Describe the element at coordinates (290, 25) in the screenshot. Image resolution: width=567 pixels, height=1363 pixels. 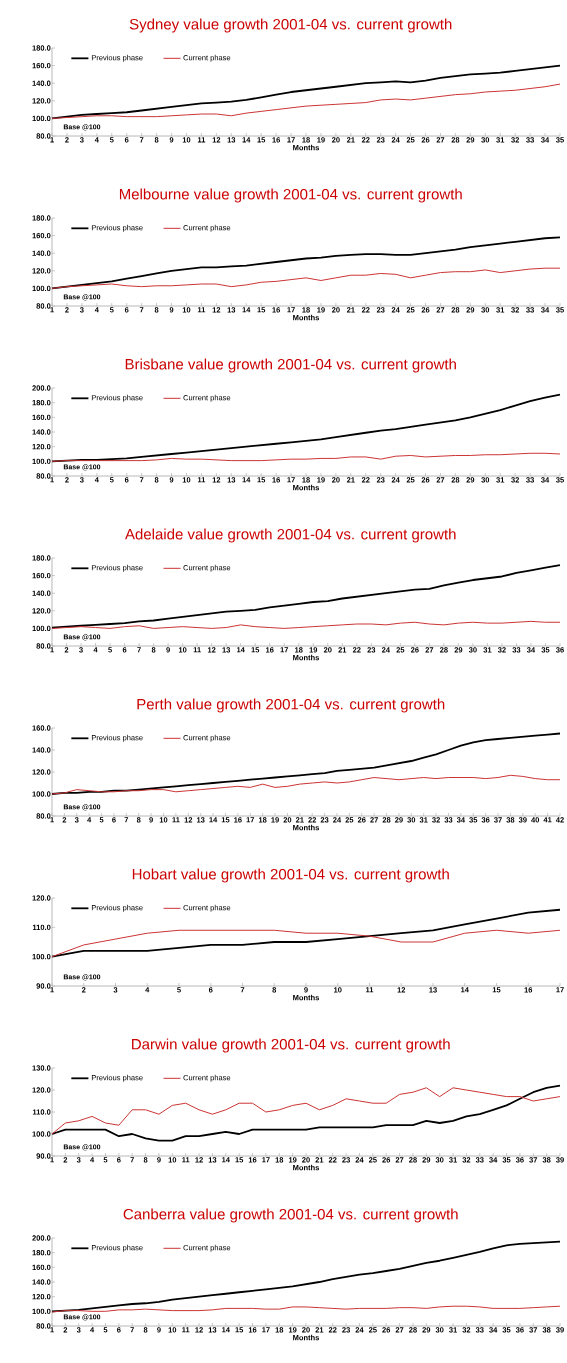
I see `chart-title: Sydney value growth 2001-04 vs. current growth` at that location.